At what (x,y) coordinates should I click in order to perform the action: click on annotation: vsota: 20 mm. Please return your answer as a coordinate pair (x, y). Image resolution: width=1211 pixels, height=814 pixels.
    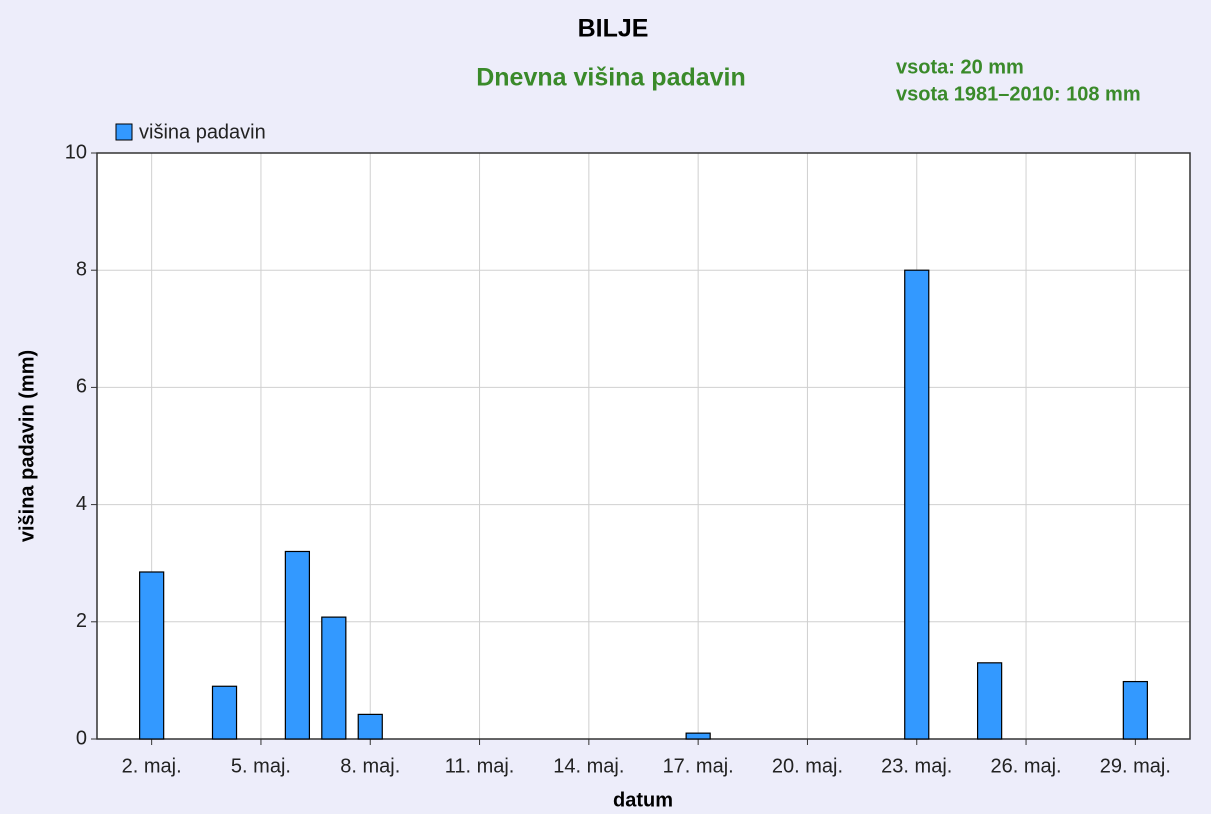
    Looking at the image, I should click on (960, 67).